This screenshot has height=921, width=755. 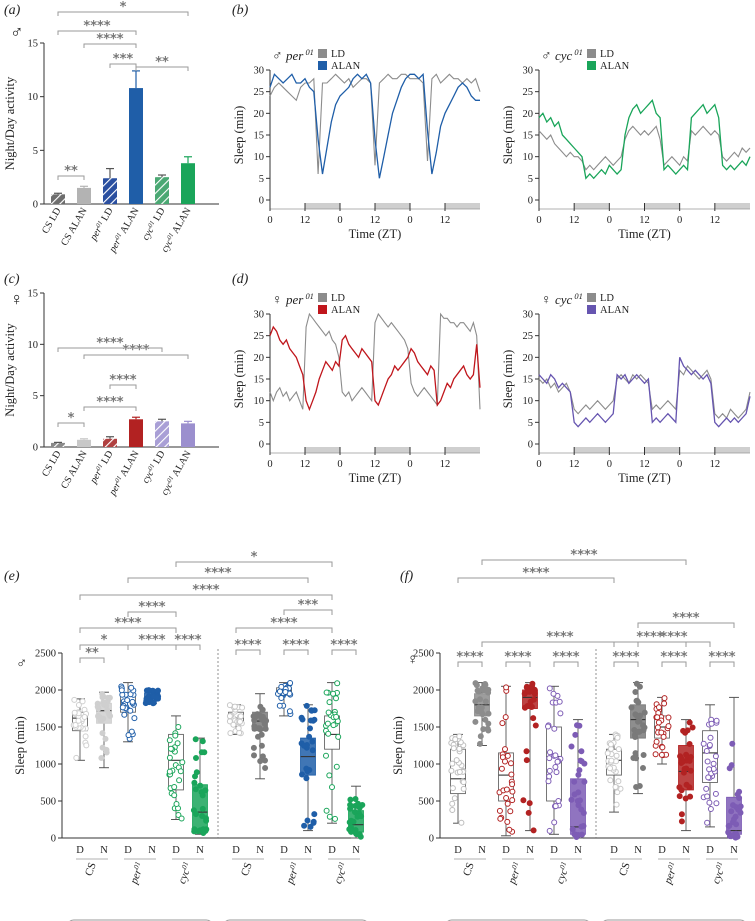 What do you see at coordinates (261, 201) in the screenshot?
I see `y-tick-label: 0` at bounding box center [261, 201].